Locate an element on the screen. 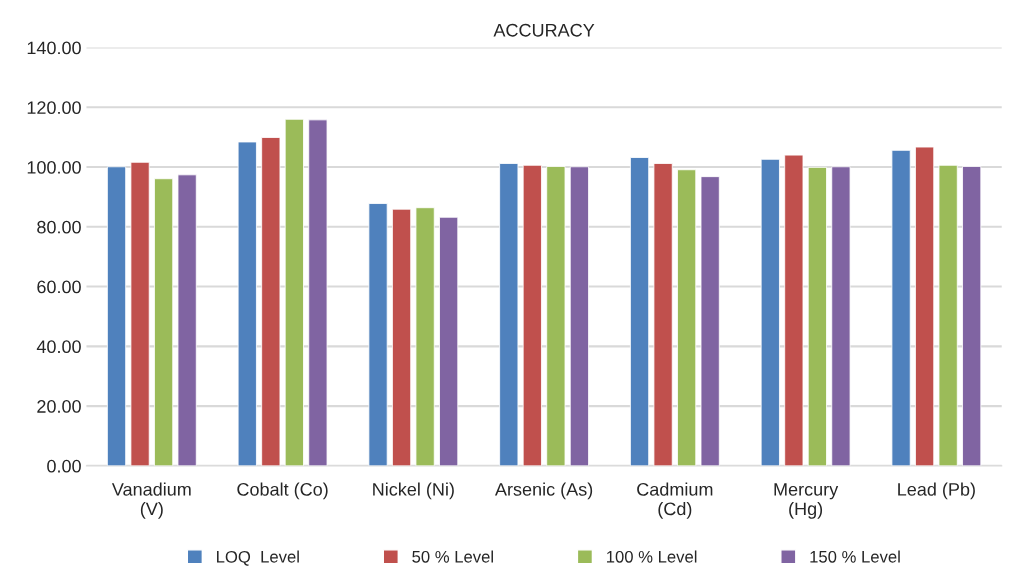 This screenshot has height=573, width=1017. x-tick-label: Nickel (Ni) is located at coordinates (413, 491).